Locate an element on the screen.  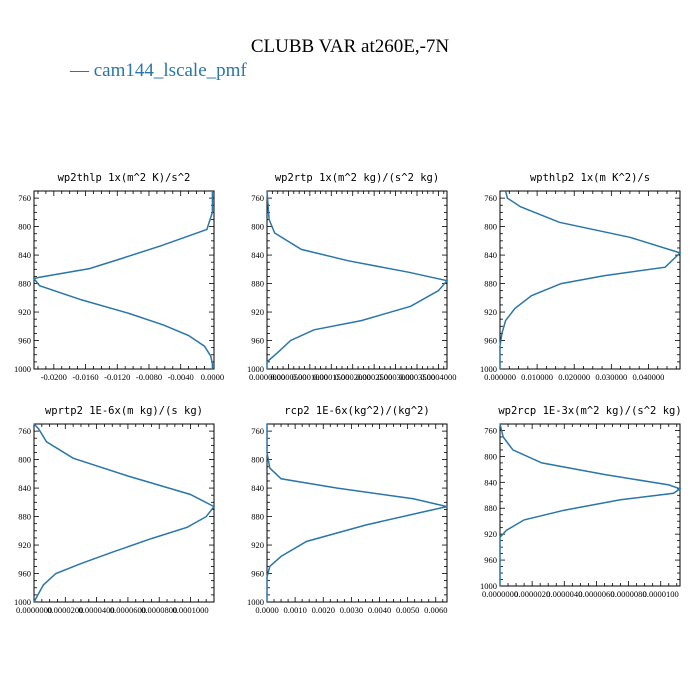
x-tick-label: 0.0003500 is located at coordinates (417, 377).